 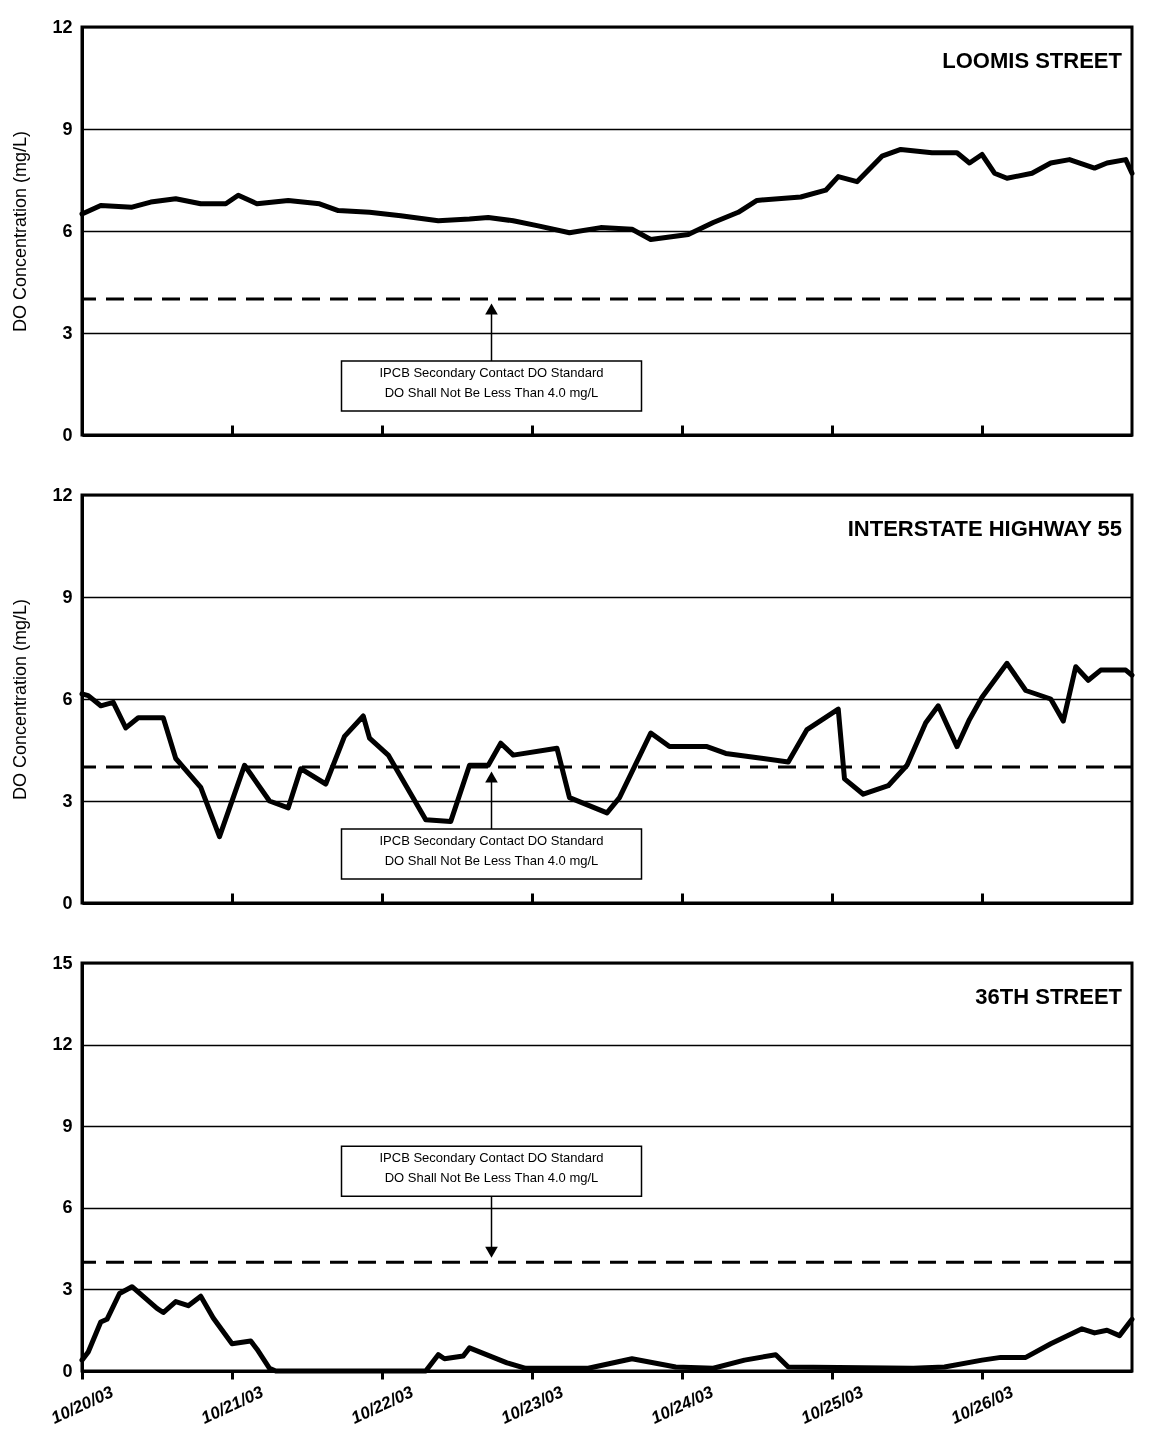 What do you see at coordinates (62, 962) in the screenshot?
I see `y-tick-label: 15` at bounding box center [62, 962].